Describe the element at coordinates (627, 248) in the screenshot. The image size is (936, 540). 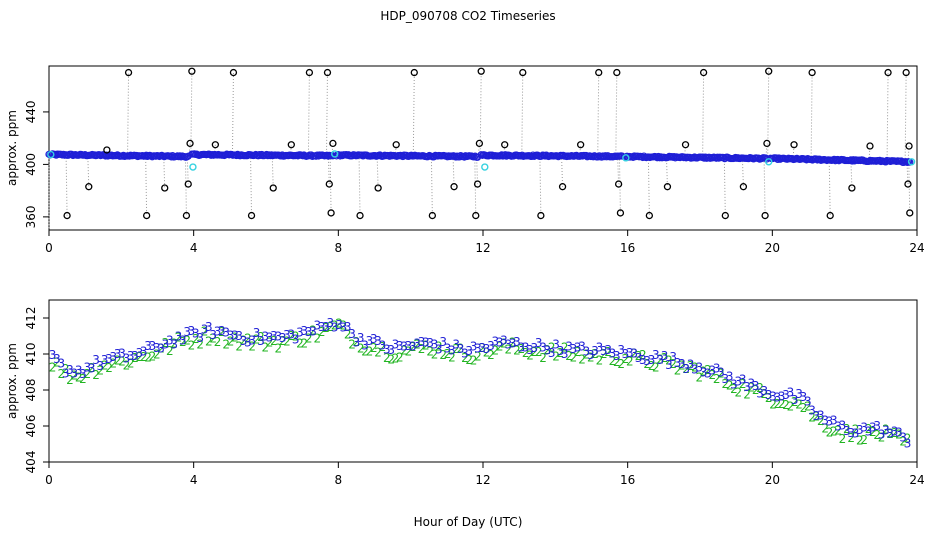
I see `x-tick-label: 16` at that location.